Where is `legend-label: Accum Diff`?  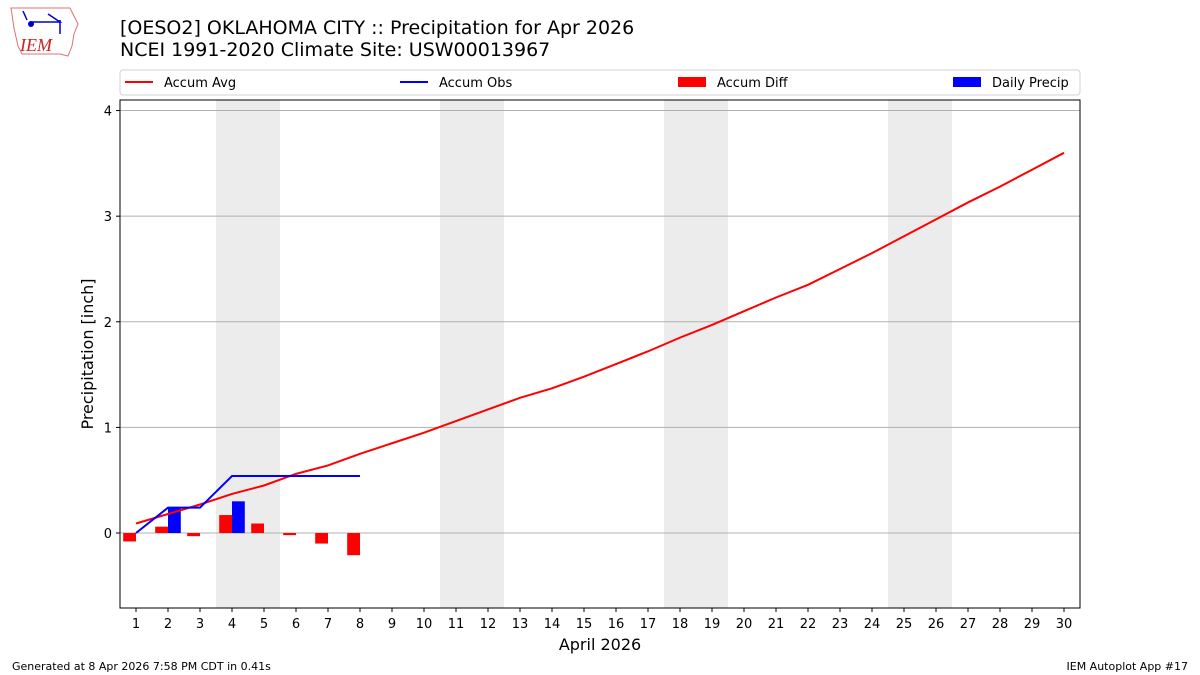 legend-label: Accum Diff is located at coordinates (753, 83).